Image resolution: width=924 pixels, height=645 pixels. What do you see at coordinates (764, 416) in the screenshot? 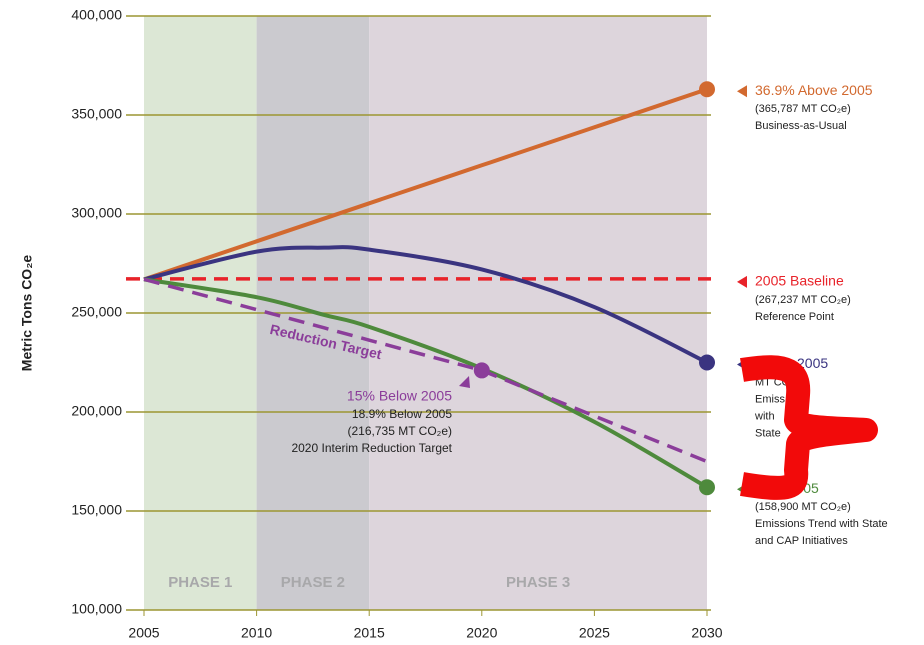
I see `series-note: with` at bounding box center [764, 416].